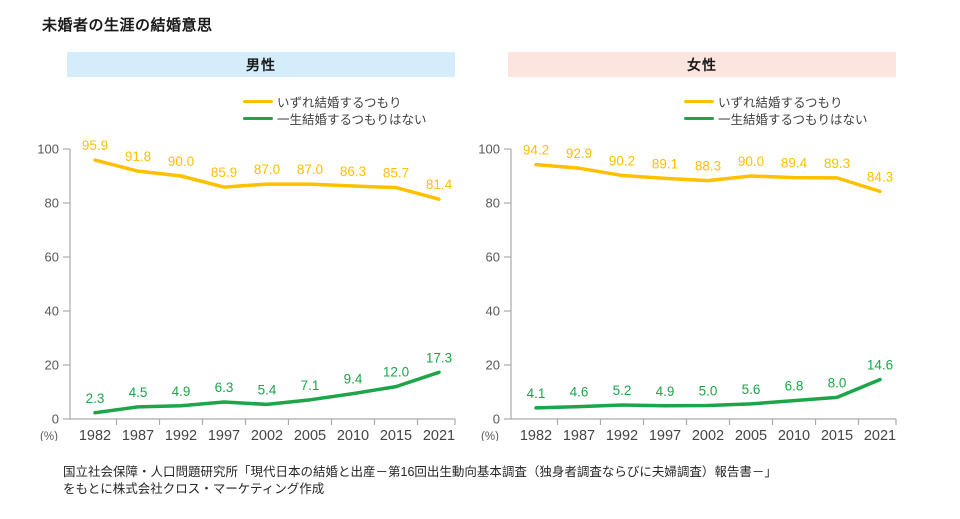  Describe the element at coordinates (794, 163) in the screenshot. I see `data-label: 89.4` at that location.